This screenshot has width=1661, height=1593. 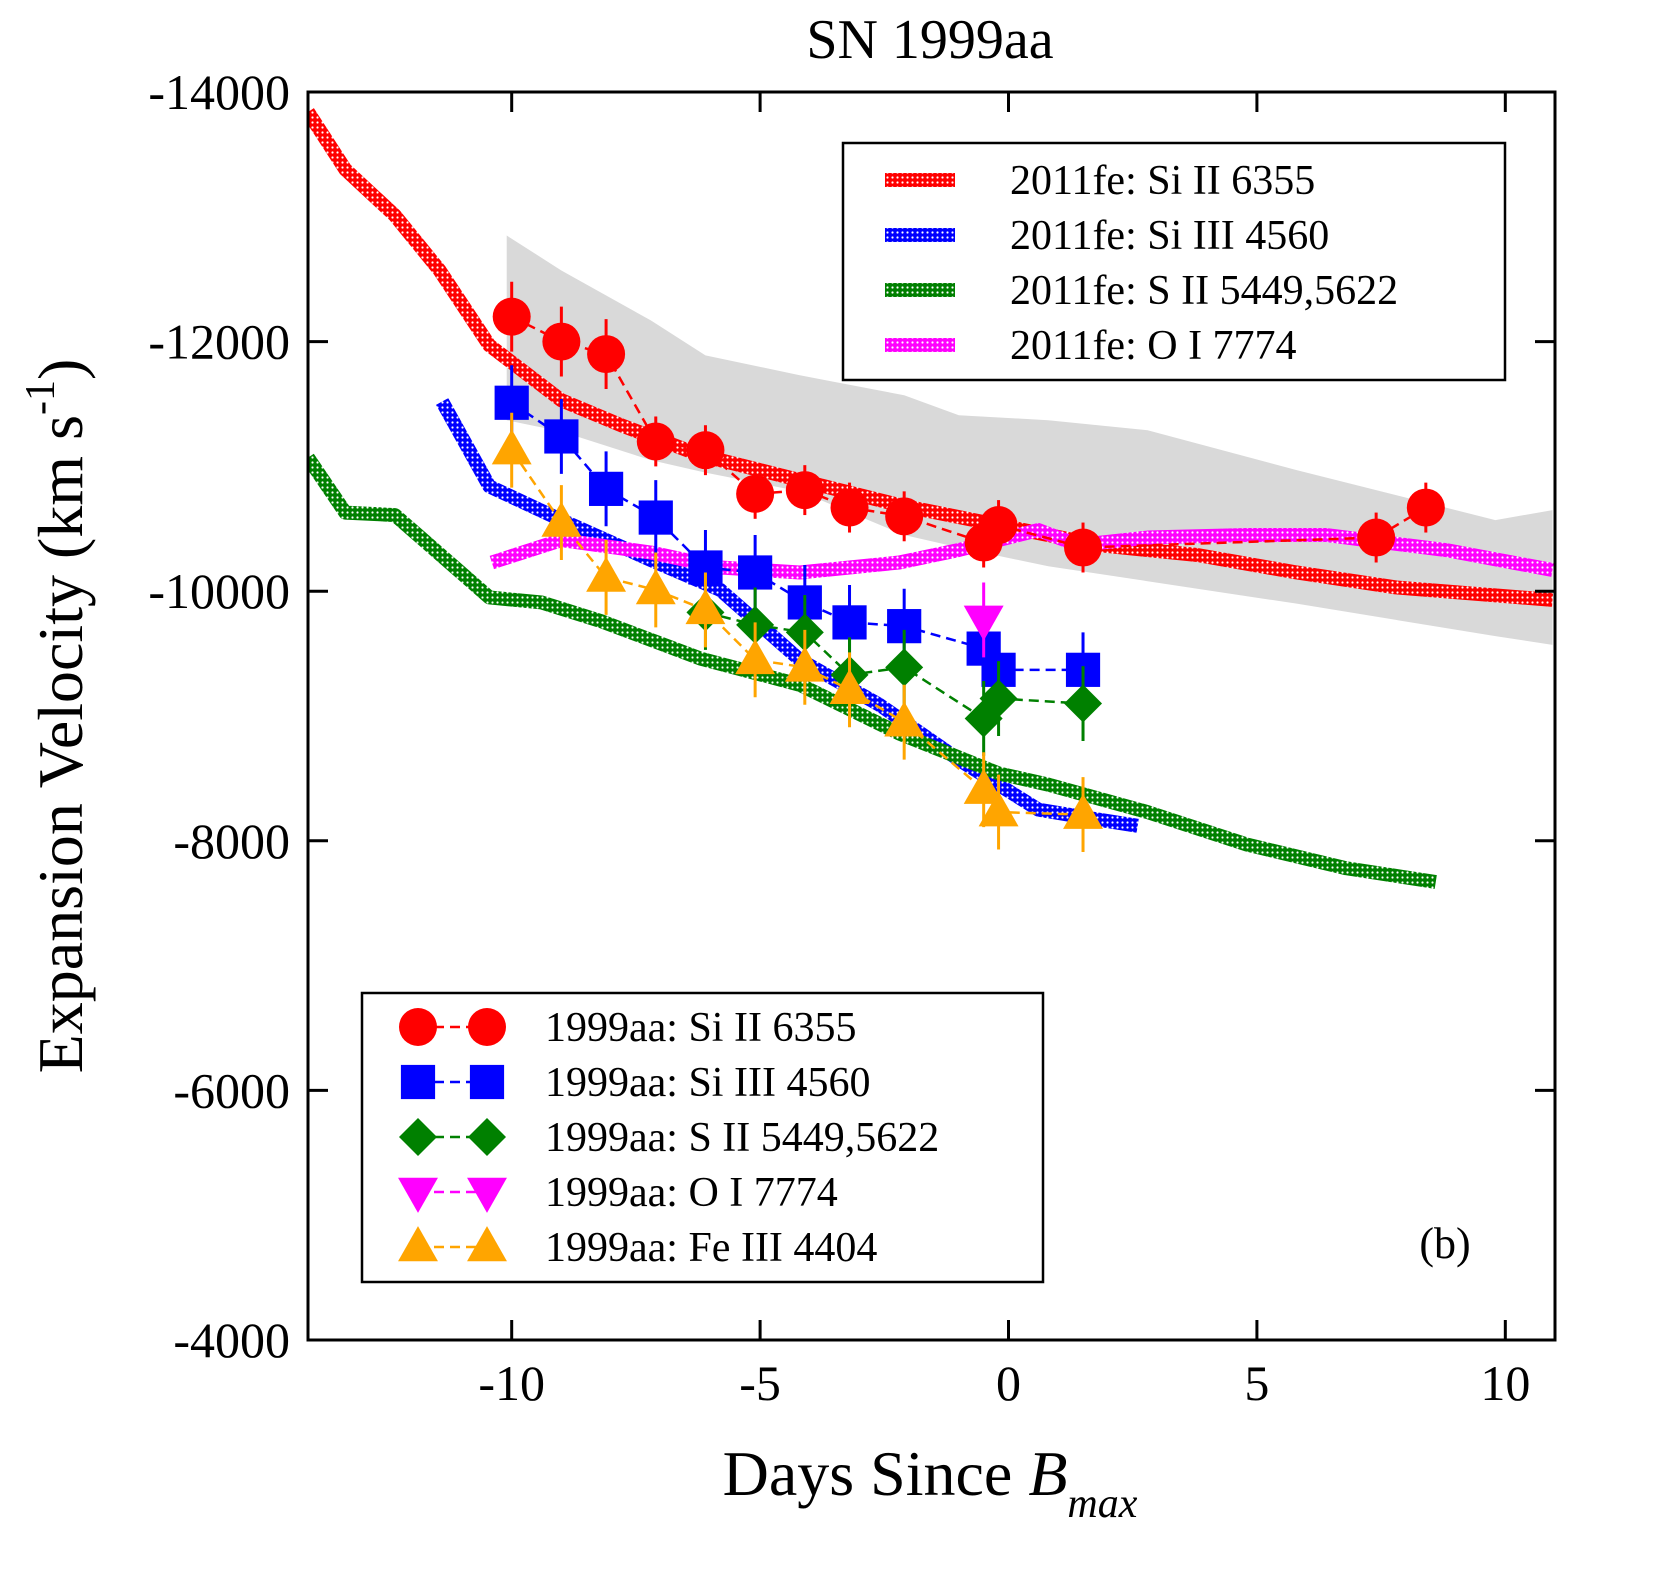 What do you see at coordinates (691, 1193) in the screenshot?
I see `legend-label: 1999aa: O I 7774` at bounding box center [691, 1193].